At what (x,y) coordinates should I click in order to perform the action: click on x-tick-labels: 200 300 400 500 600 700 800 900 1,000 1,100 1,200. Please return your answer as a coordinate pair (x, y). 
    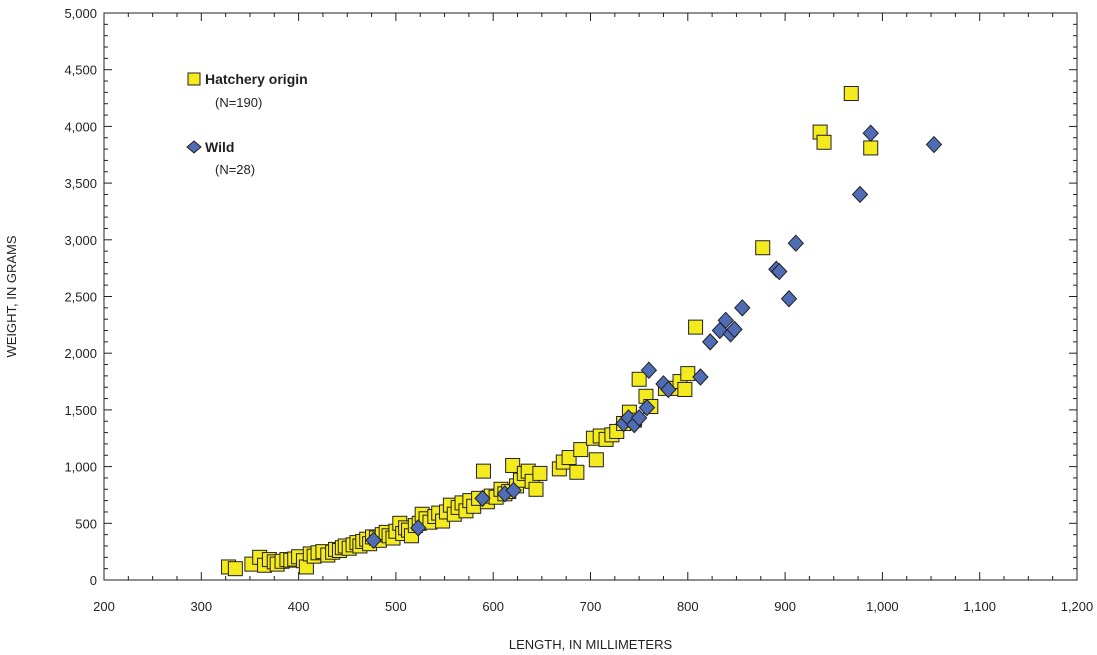
    Looking at the image, I should click on (593, 606).